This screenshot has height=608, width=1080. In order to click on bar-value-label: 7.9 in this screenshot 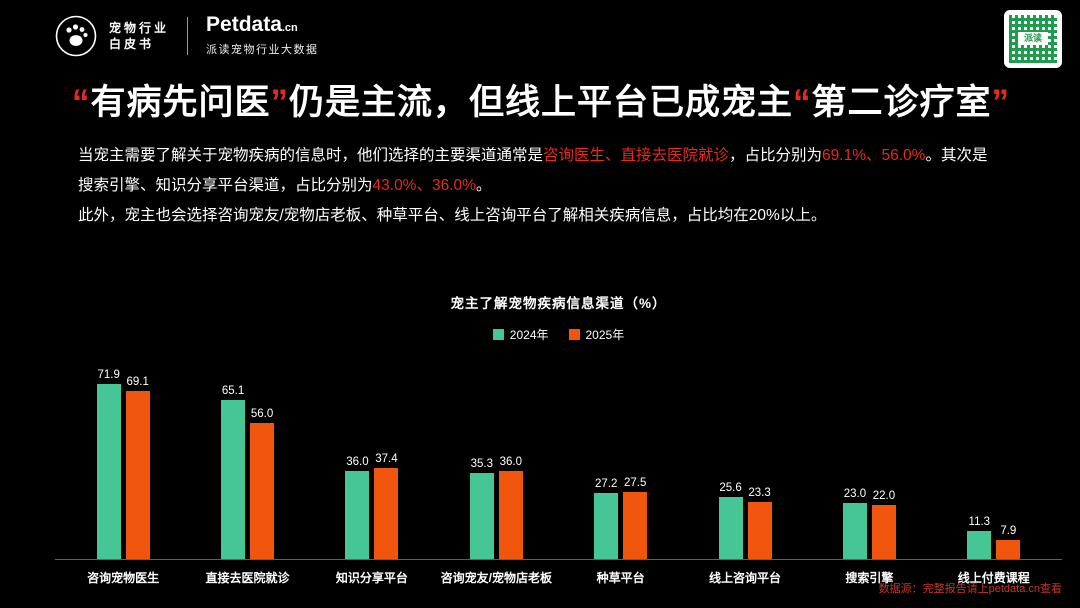, I will do `click(1008, 530)`.